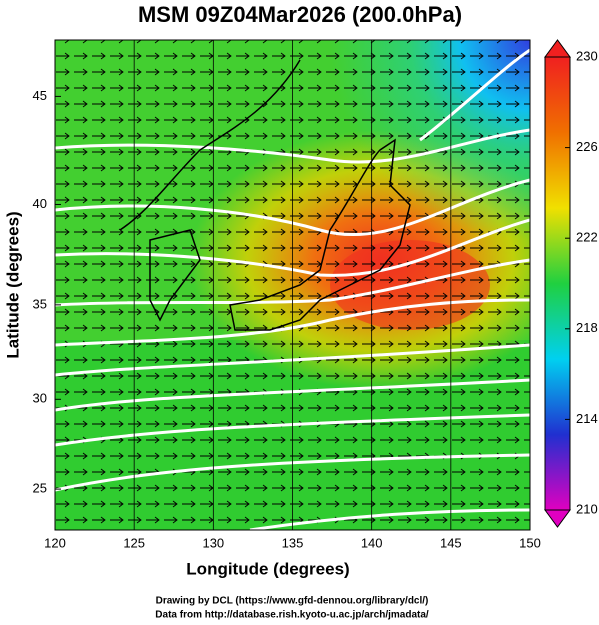  I want to click on y-tick-label: 40, so click(40, 203).